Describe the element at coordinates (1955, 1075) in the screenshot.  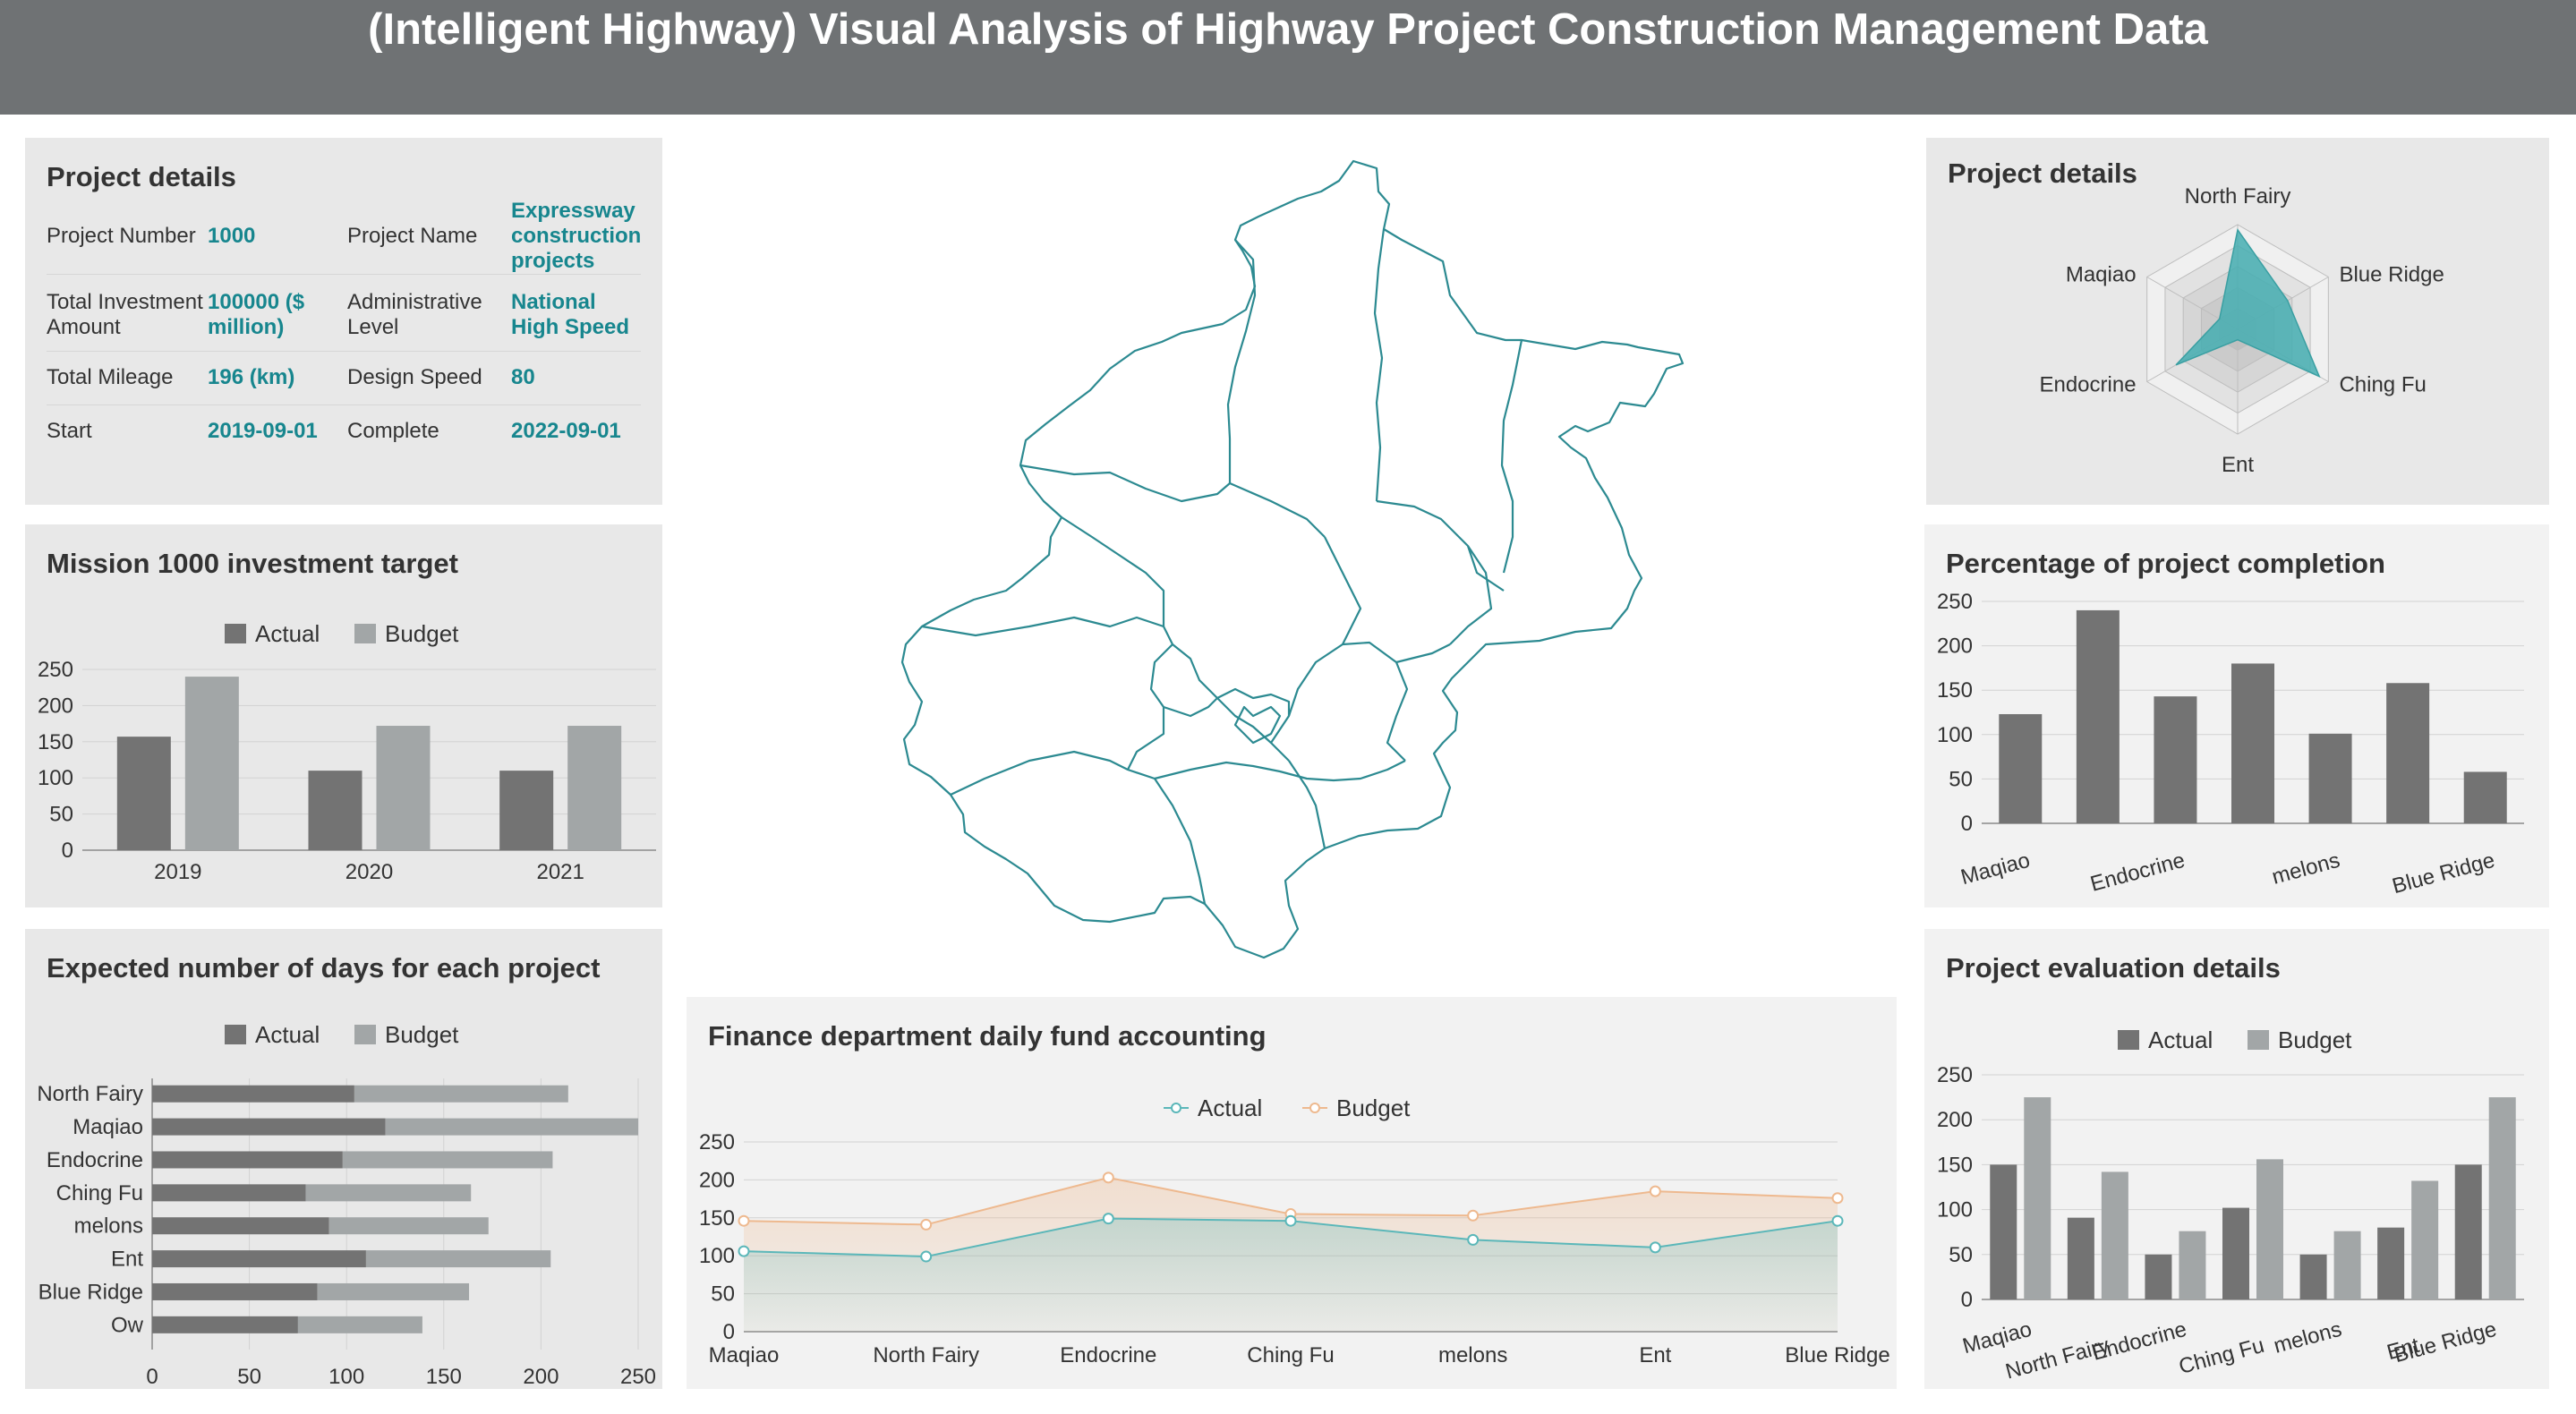
I see `evaluation-ytick-label: 250` at that location.